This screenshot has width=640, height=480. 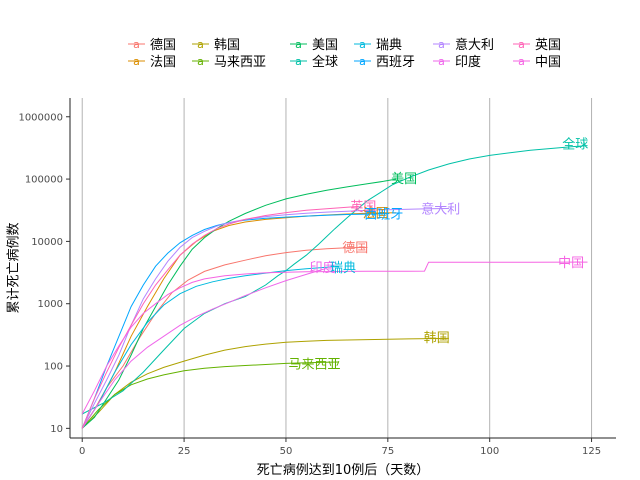 I want to click on series-end-label: 全球, so click(x=575, y=145).